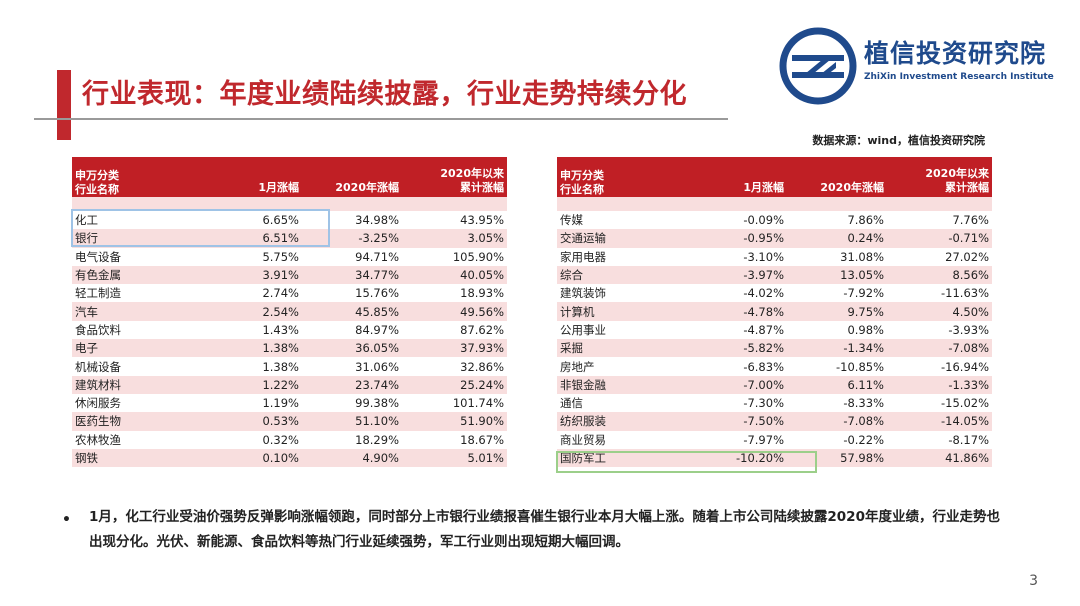 Image resolution: width=1080 pixels, height=606 pixels. Describe the element at coordinates (837, 458) in the screenshot. I see `change-2020-cell: 57.98%` at that location.